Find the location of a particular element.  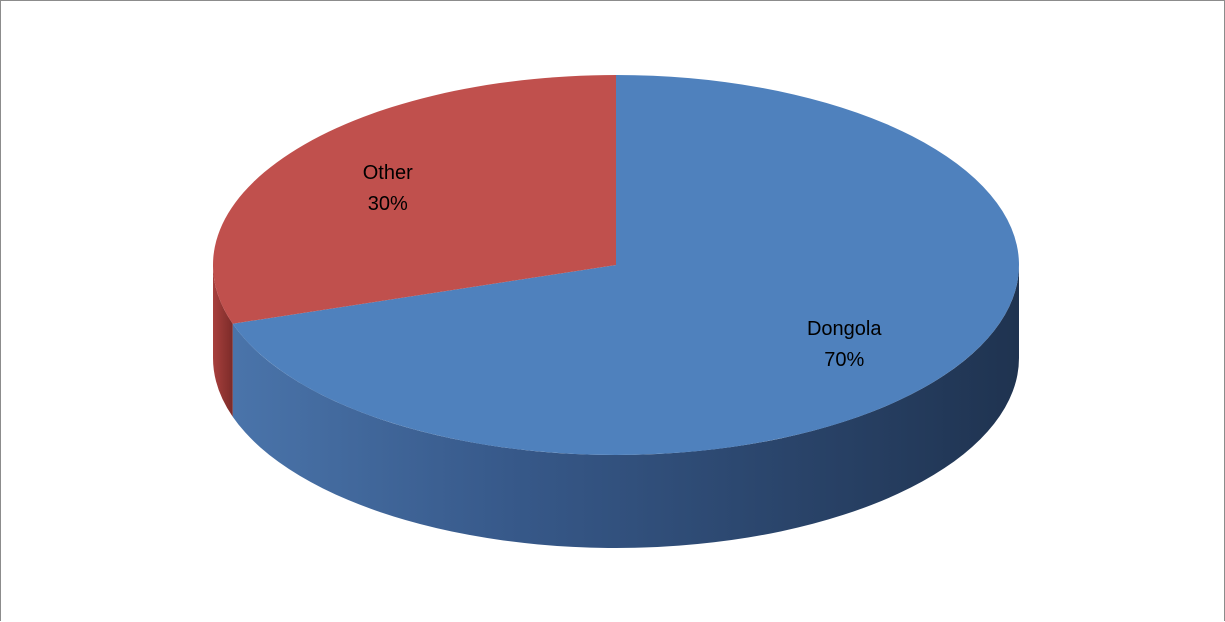

slice-category-label: Other is located at coordinates (388, 173).